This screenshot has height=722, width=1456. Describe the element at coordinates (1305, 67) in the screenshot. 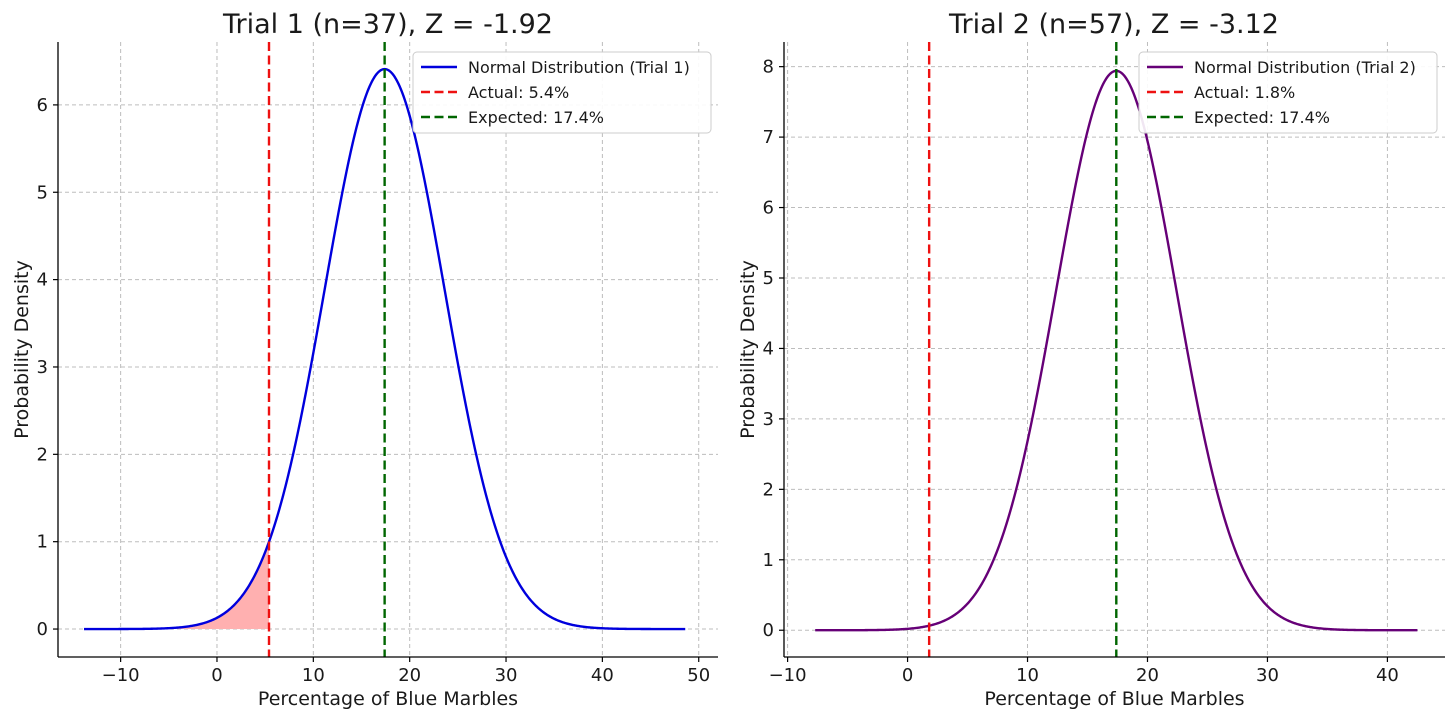

I see `legend-entry: Normal Distribution (Trial 2)` at that location.